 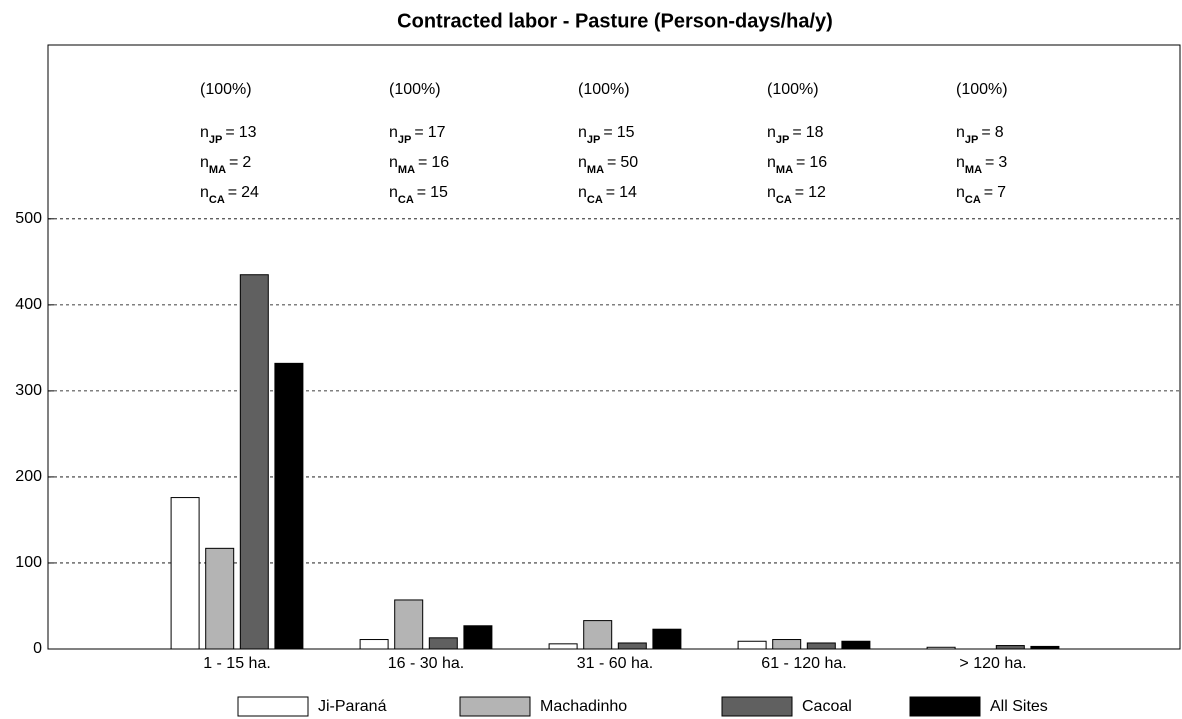 What do you see at coordinates (28, 476) in the screenshot?
I see `y-tick-label: 200` at bounding box center [28, 476].